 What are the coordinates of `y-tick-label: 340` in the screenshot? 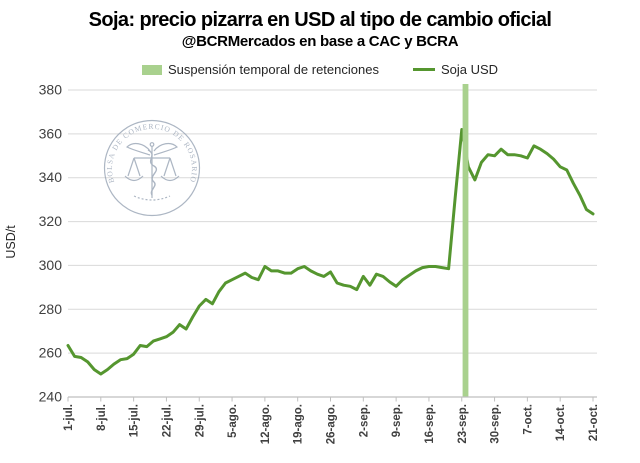 It's located at (51, 177).